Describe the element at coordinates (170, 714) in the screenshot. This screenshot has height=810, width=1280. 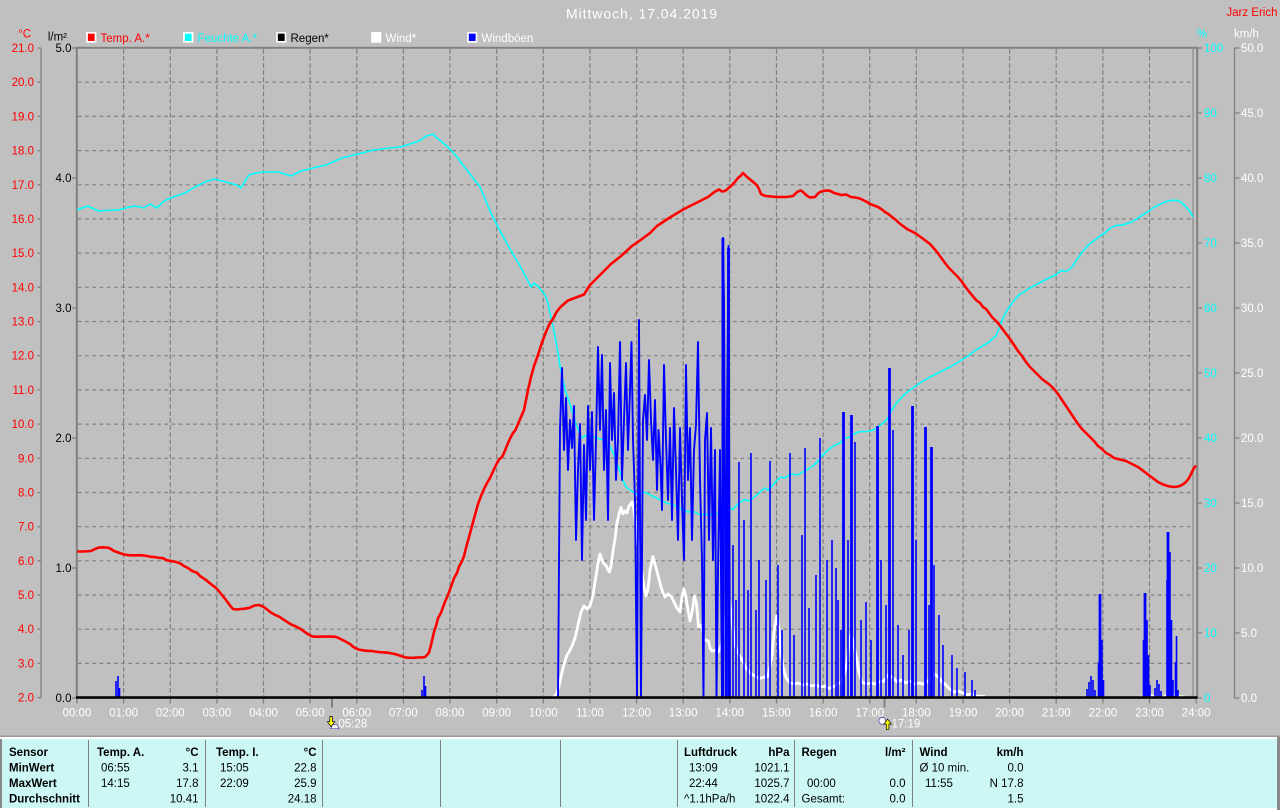
I see `svg-text: 02:00` at that location.